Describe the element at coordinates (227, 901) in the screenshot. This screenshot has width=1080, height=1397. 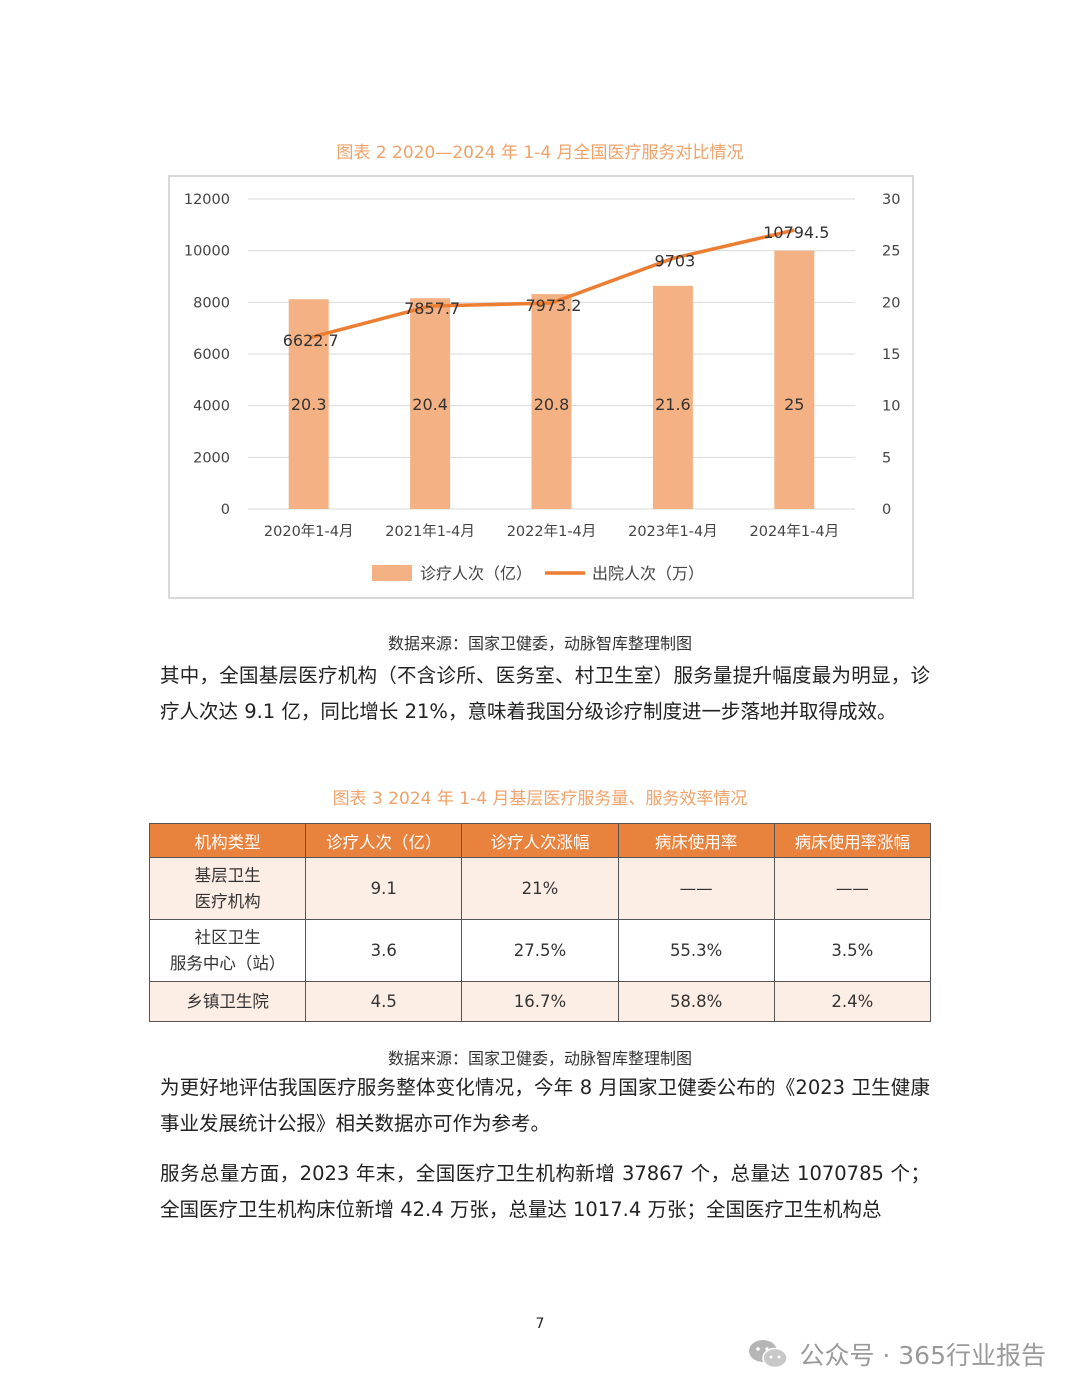
I see `cell-type-line2: 医疗机构` at that location.